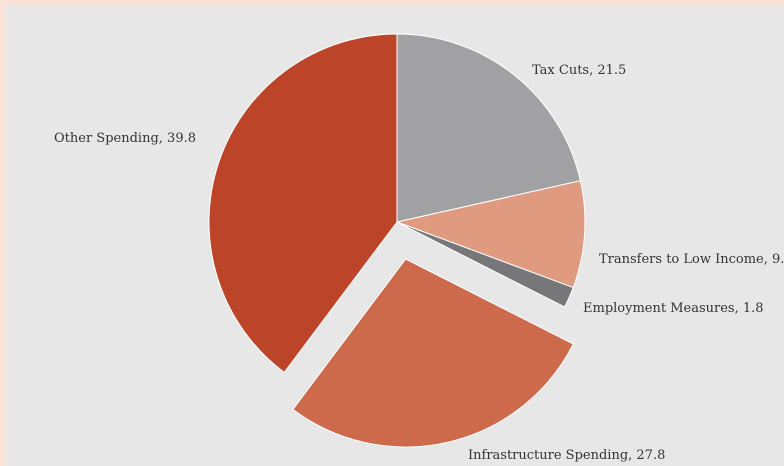  I want to click on slice-label-transfers-to-low-income: Transfers to Low Income, 9.2, so click(691, 259).